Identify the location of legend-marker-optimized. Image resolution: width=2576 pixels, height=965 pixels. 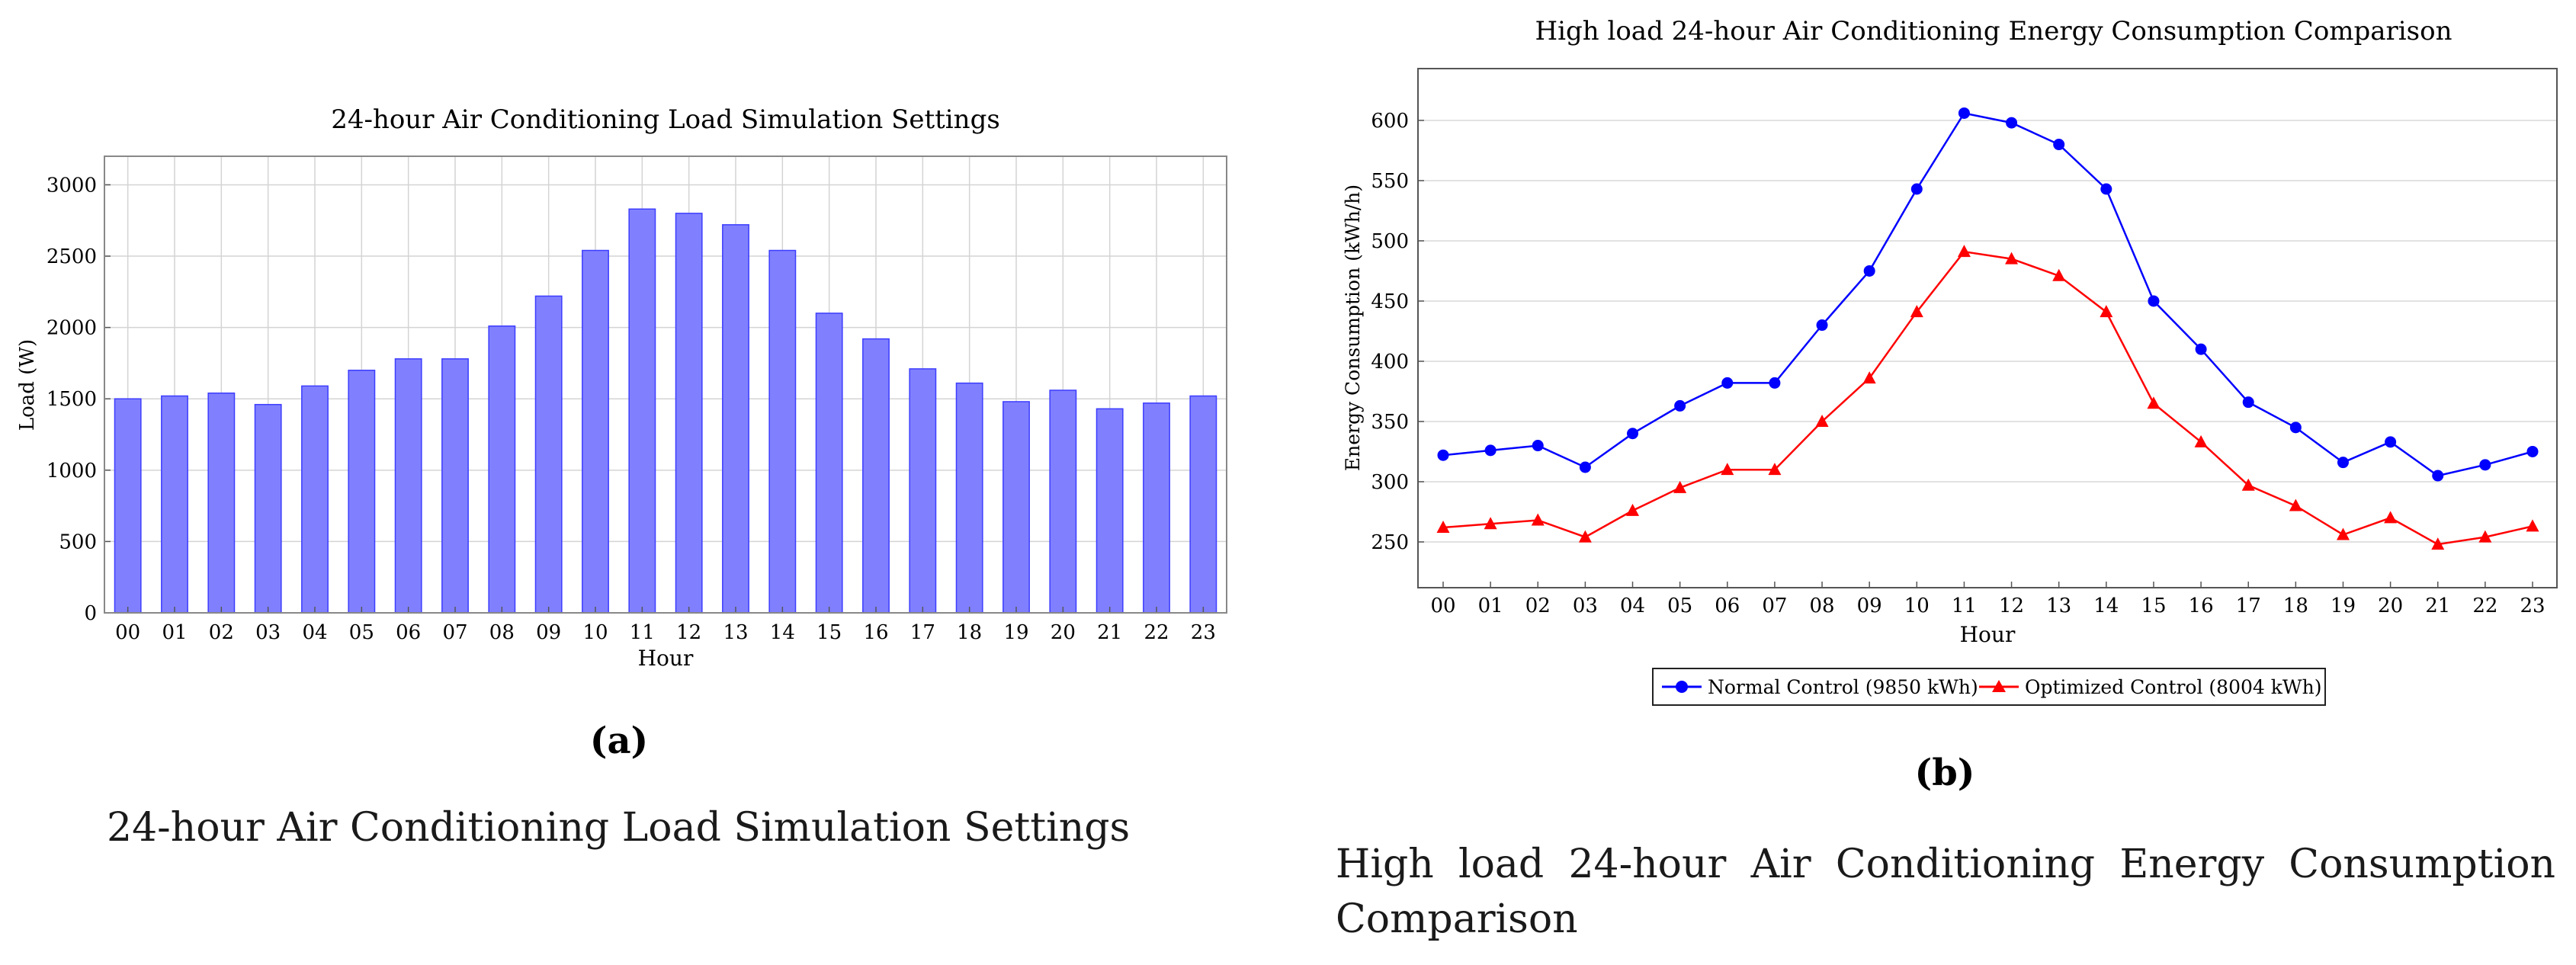
(1999, 686).